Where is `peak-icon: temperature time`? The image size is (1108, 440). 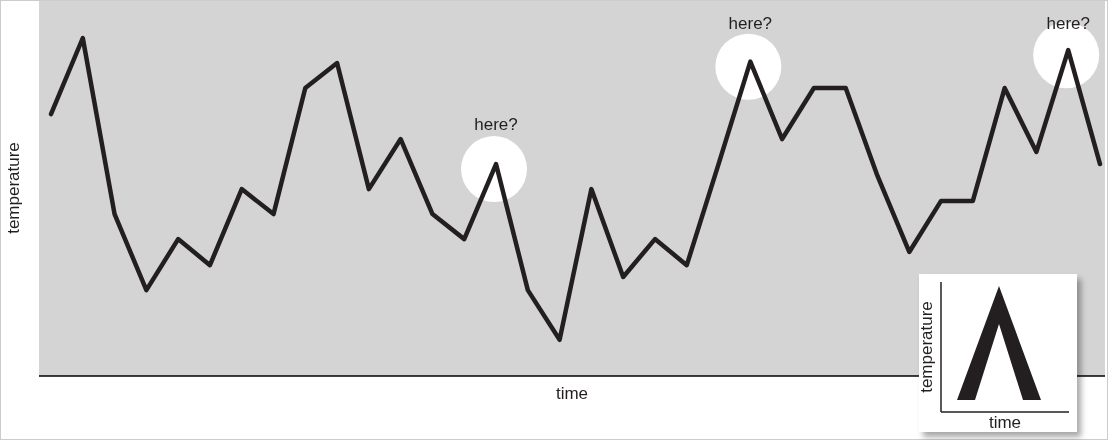 peak-icon: temperature time is located at coordinates (998, 353).